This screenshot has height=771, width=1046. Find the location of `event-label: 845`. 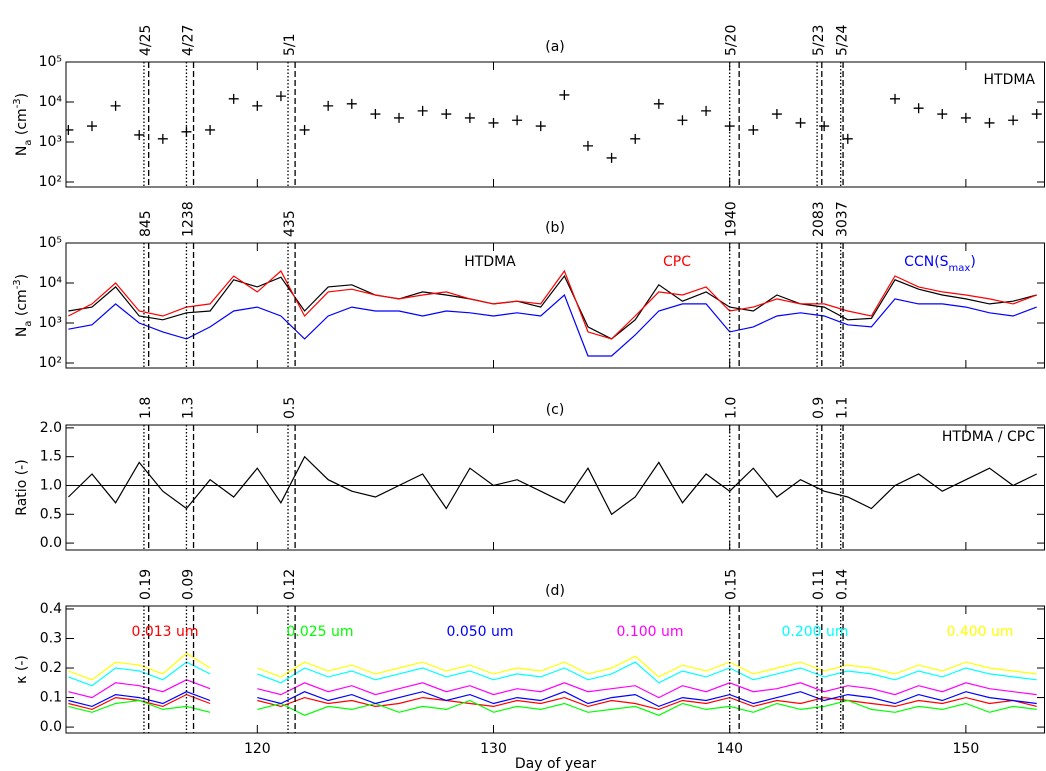

event-label: 845 is located at coordinates (146, 223).